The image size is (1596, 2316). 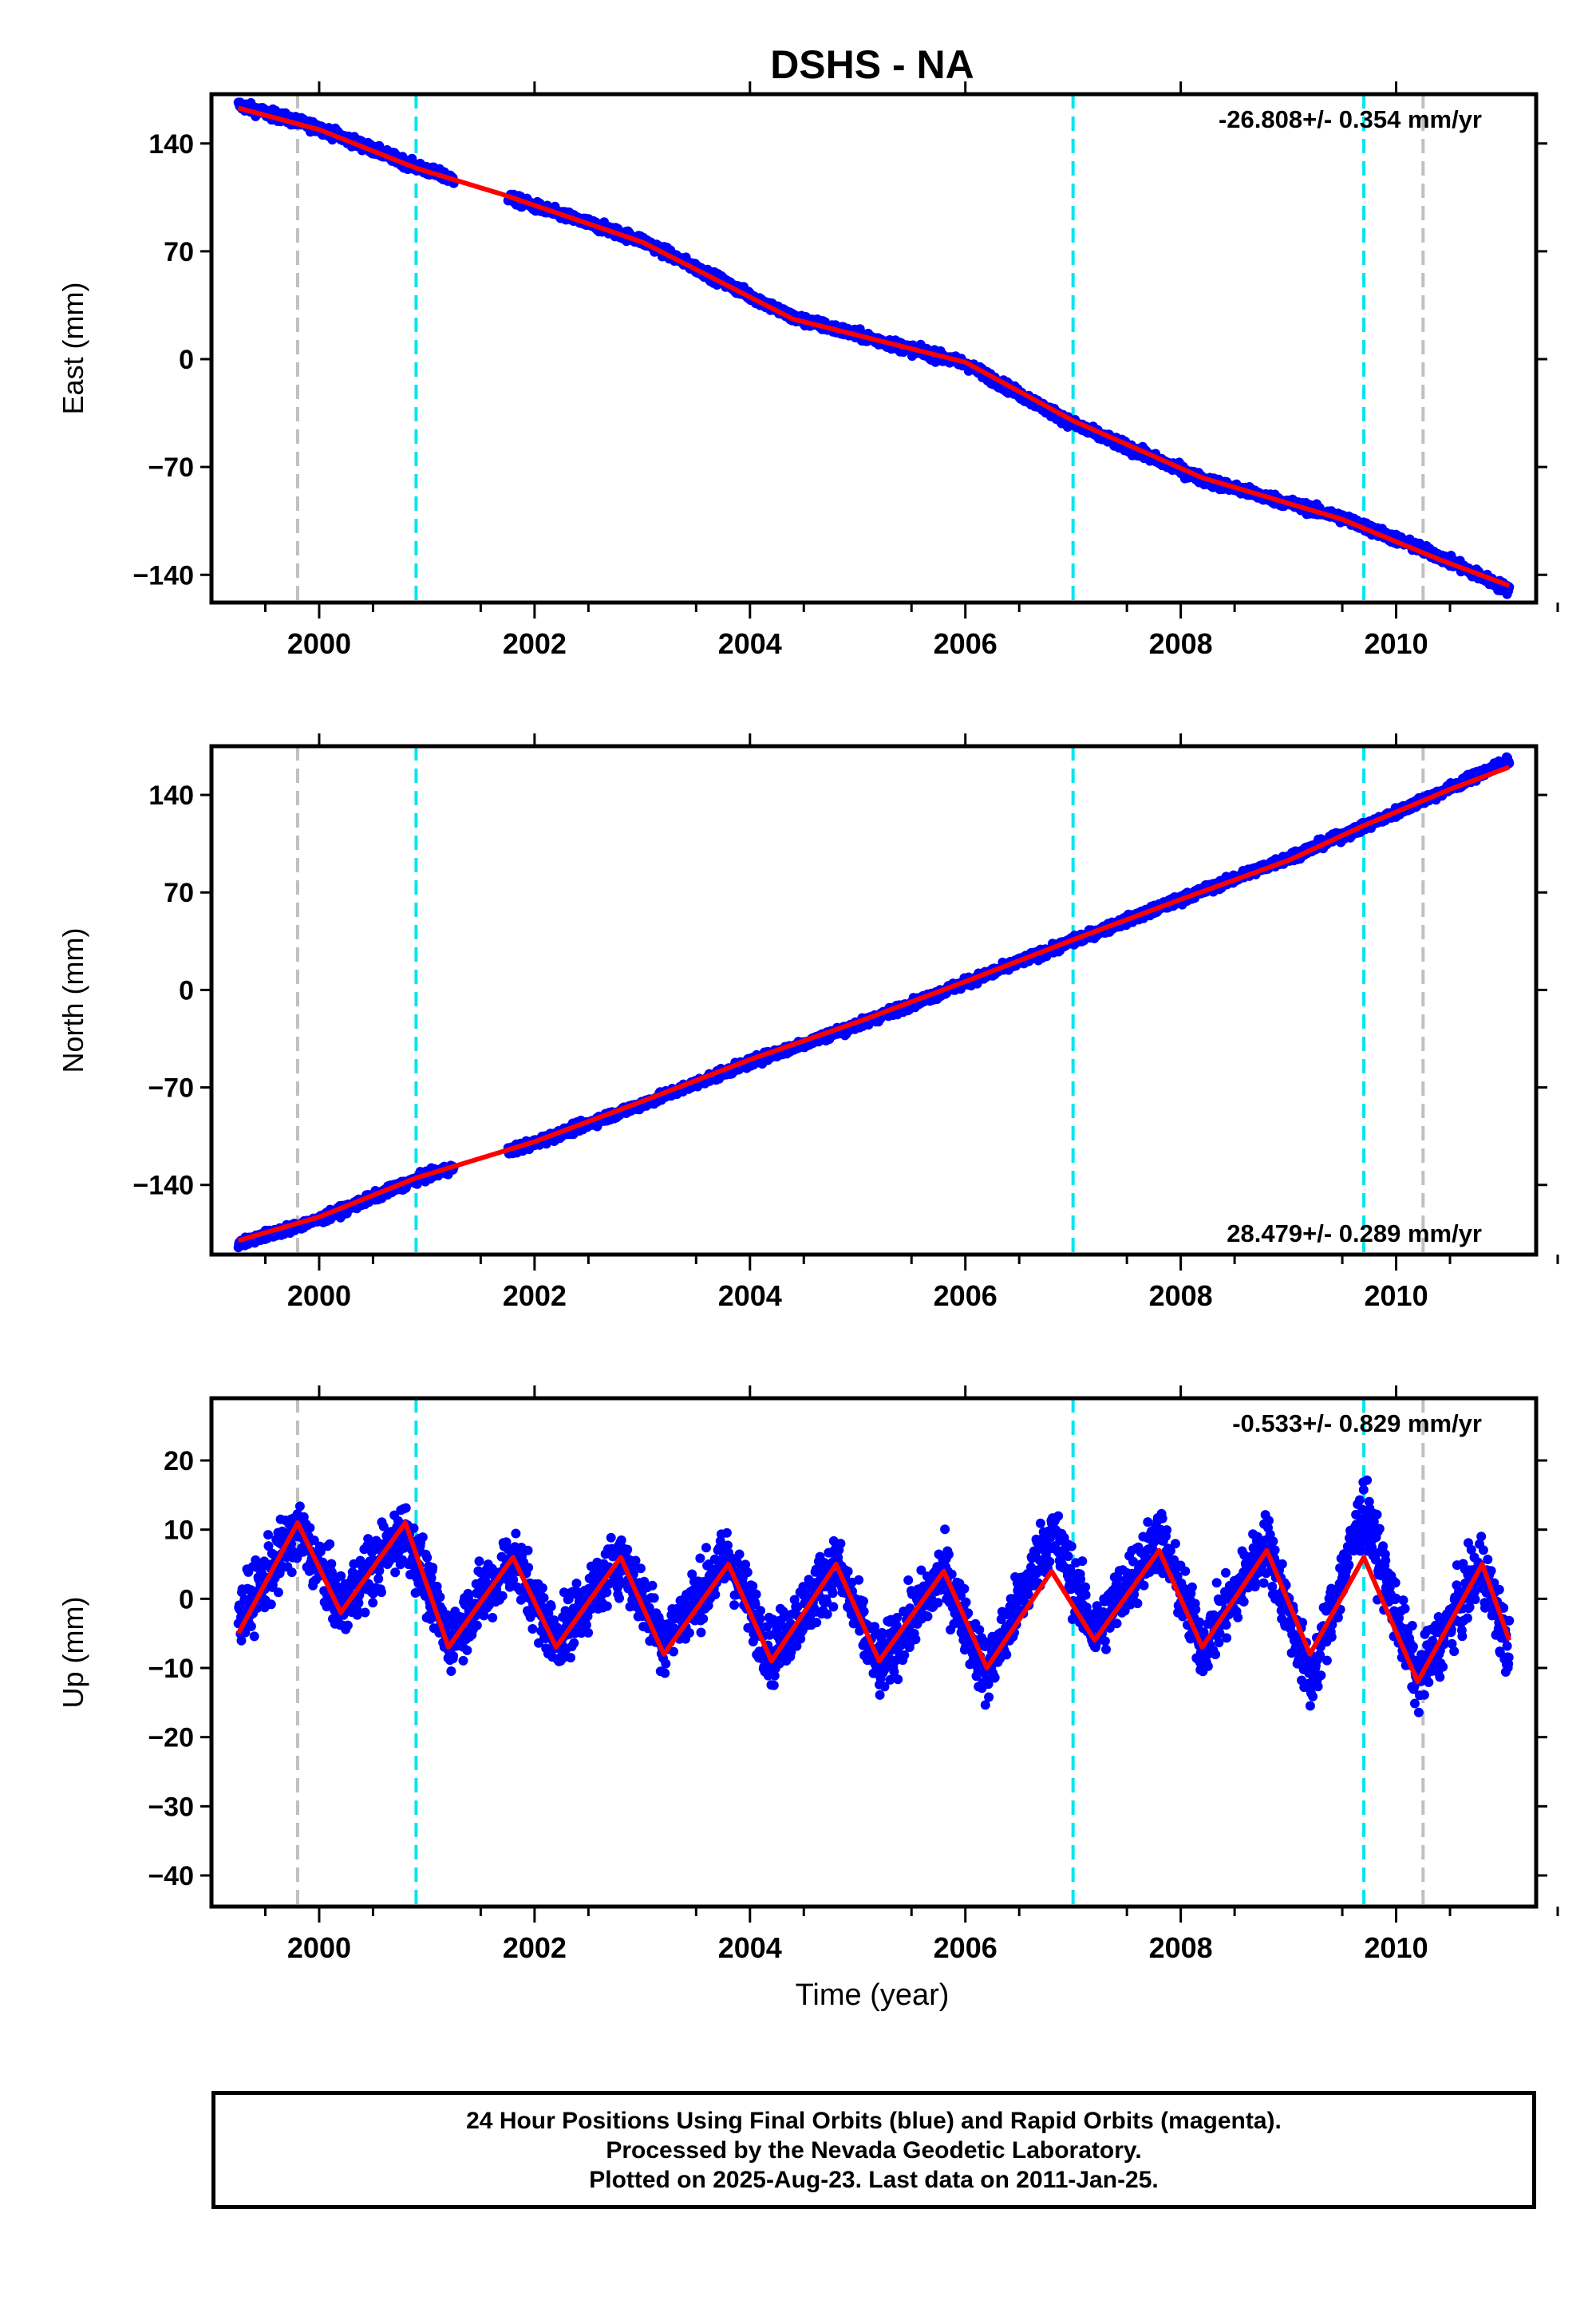 What do you see at coordinates (750, 643) in the screenshot?
I see `east-x-tick-label: 2004` at bounding box center [750, 643].